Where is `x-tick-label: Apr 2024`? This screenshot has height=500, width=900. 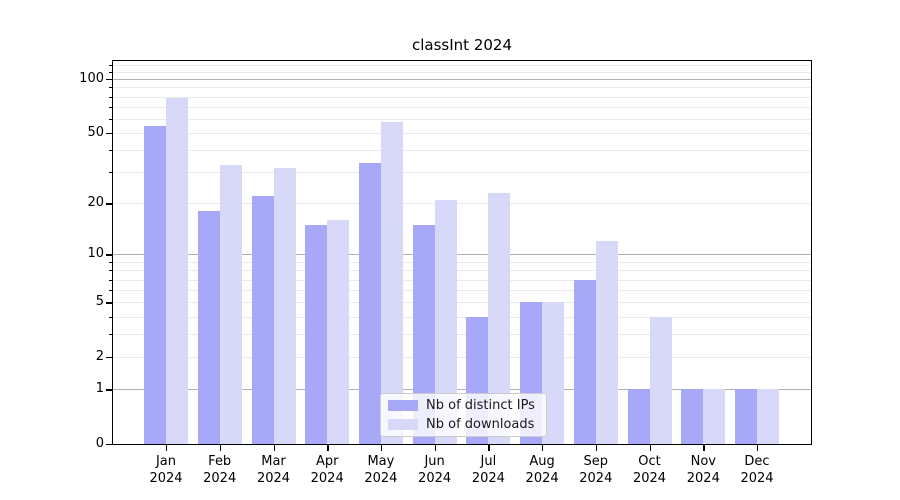
x-tick-label: Apr 2024 is located at coordinates (327, 470).